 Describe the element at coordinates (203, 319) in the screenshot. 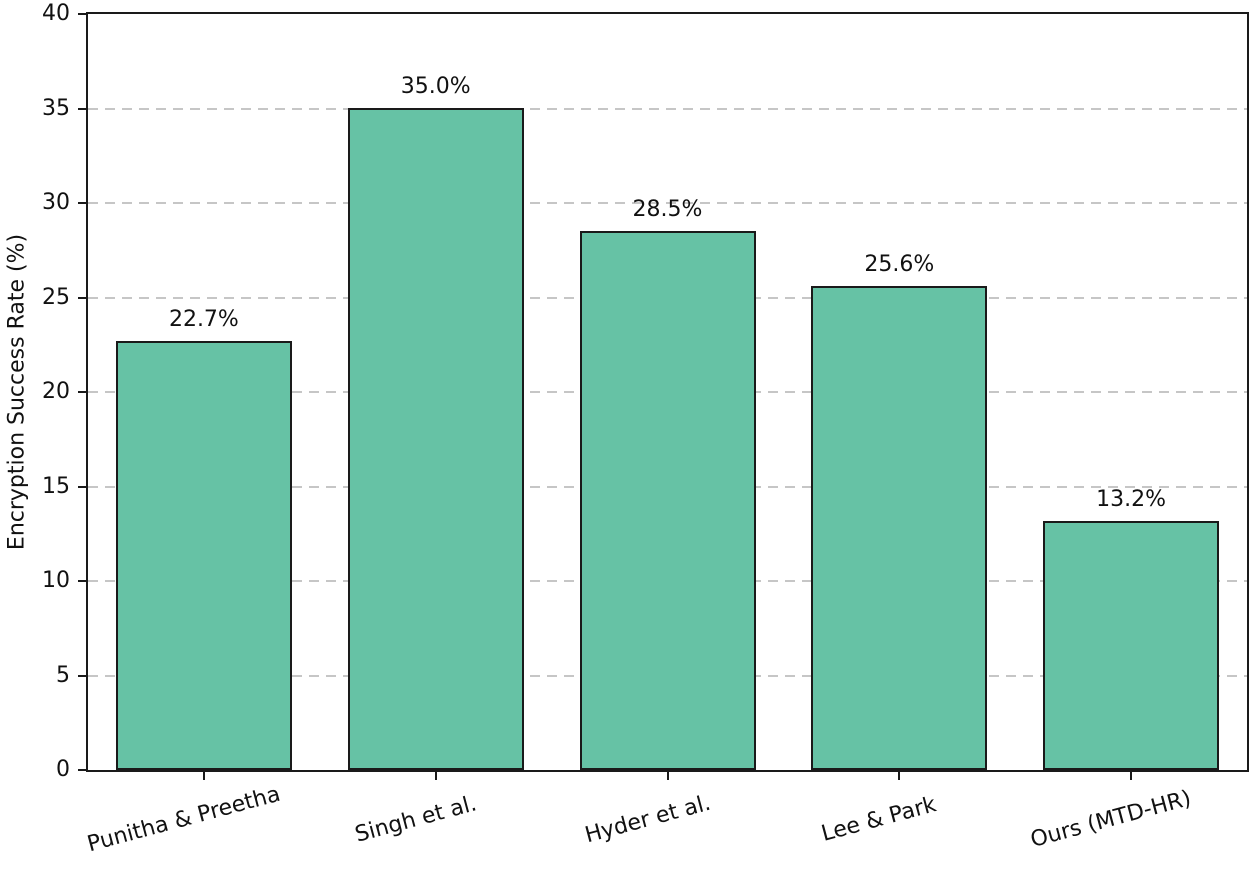

I see `bar-value-label: 22.7%` at that location.